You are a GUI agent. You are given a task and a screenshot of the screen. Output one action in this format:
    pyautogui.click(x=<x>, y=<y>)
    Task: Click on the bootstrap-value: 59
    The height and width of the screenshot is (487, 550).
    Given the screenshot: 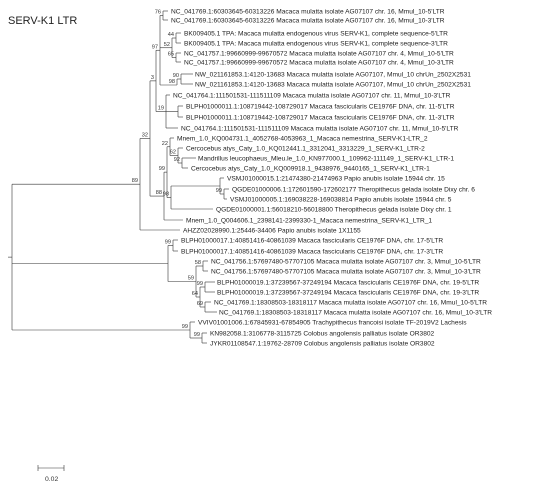 What is the action you would take?
    pyautogui.click(x=191, y=279)
    